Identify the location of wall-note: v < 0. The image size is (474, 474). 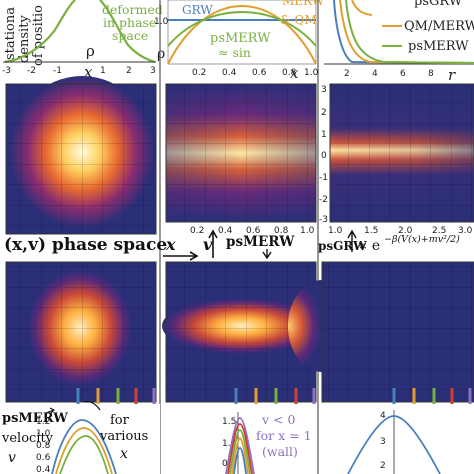
(278, 419).